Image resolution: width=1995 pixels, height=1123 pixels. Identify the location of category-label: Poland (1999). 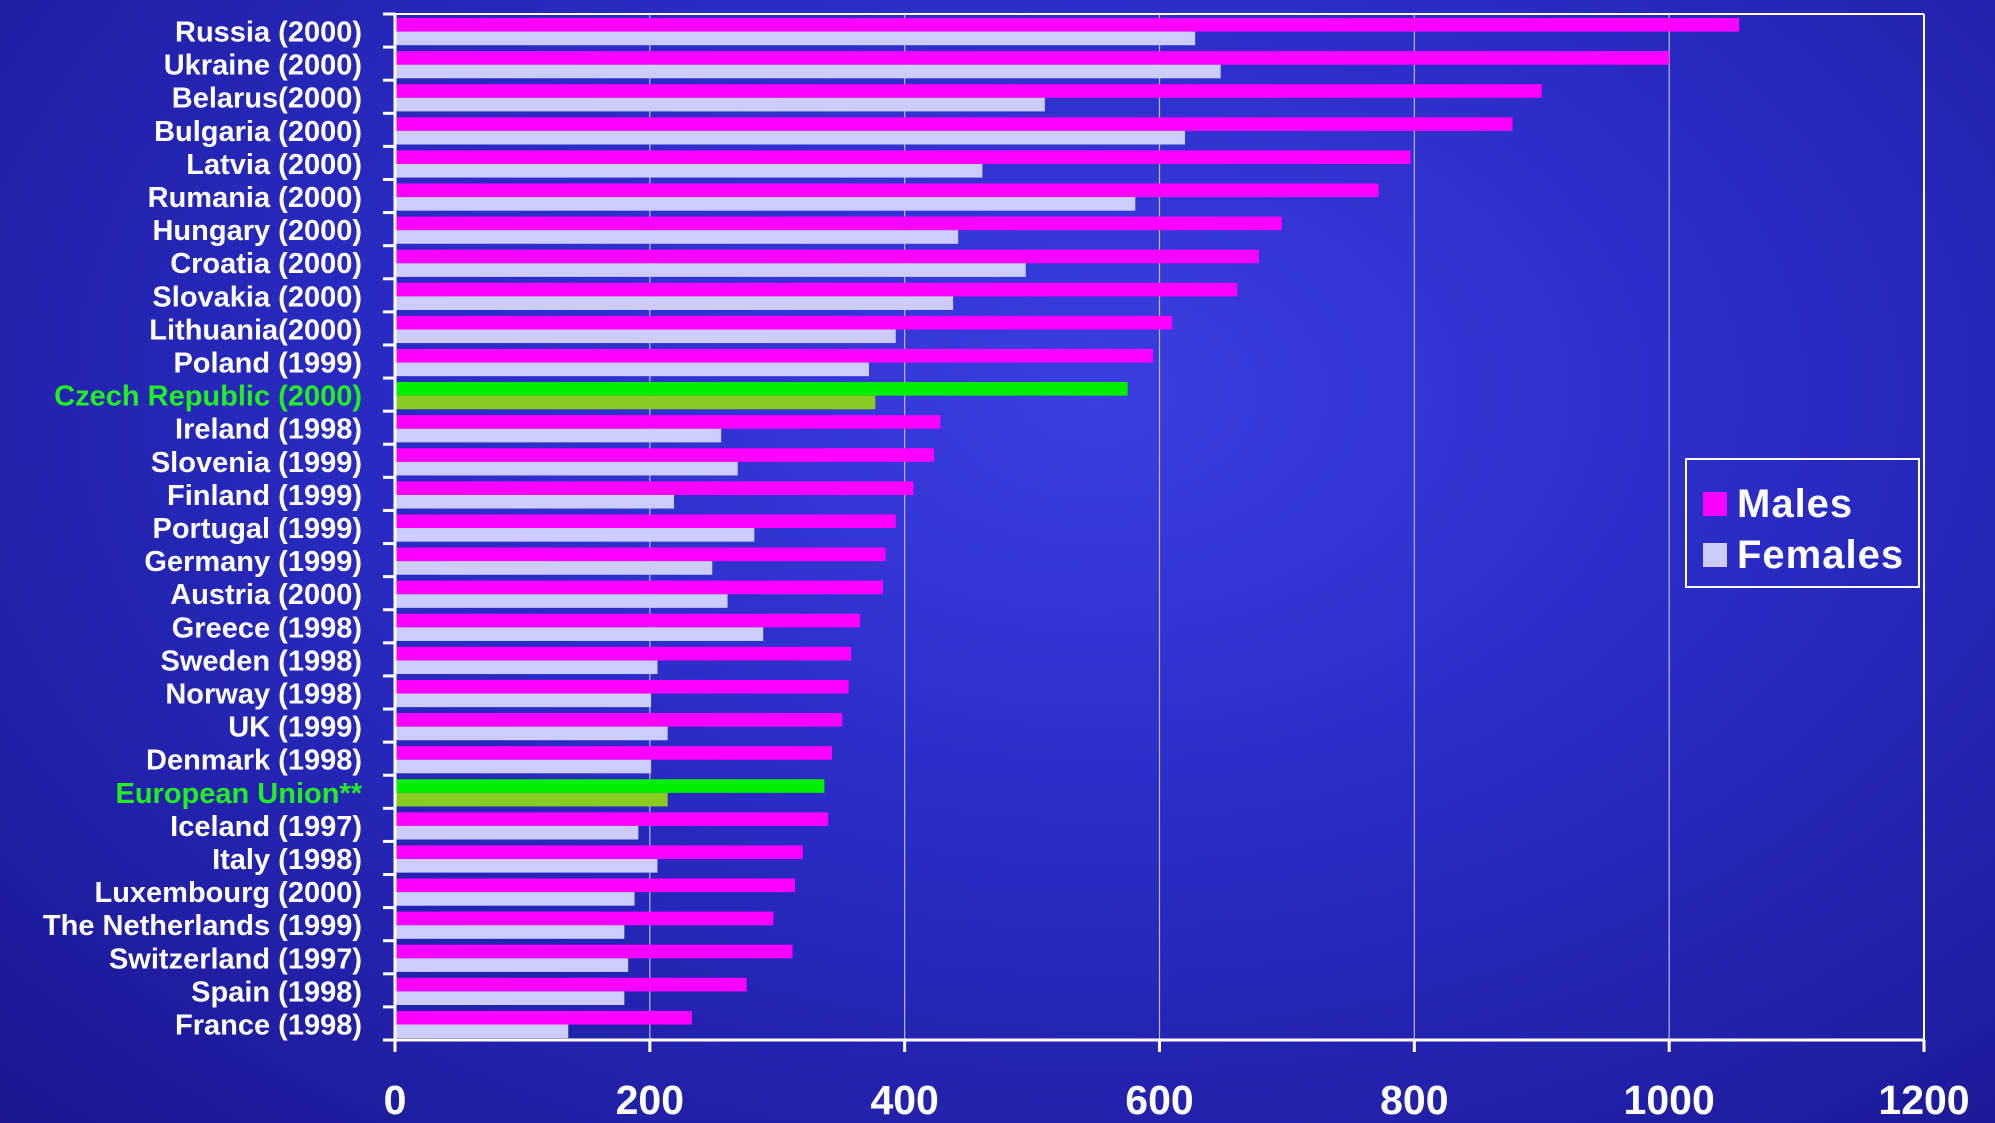
(267, 364).